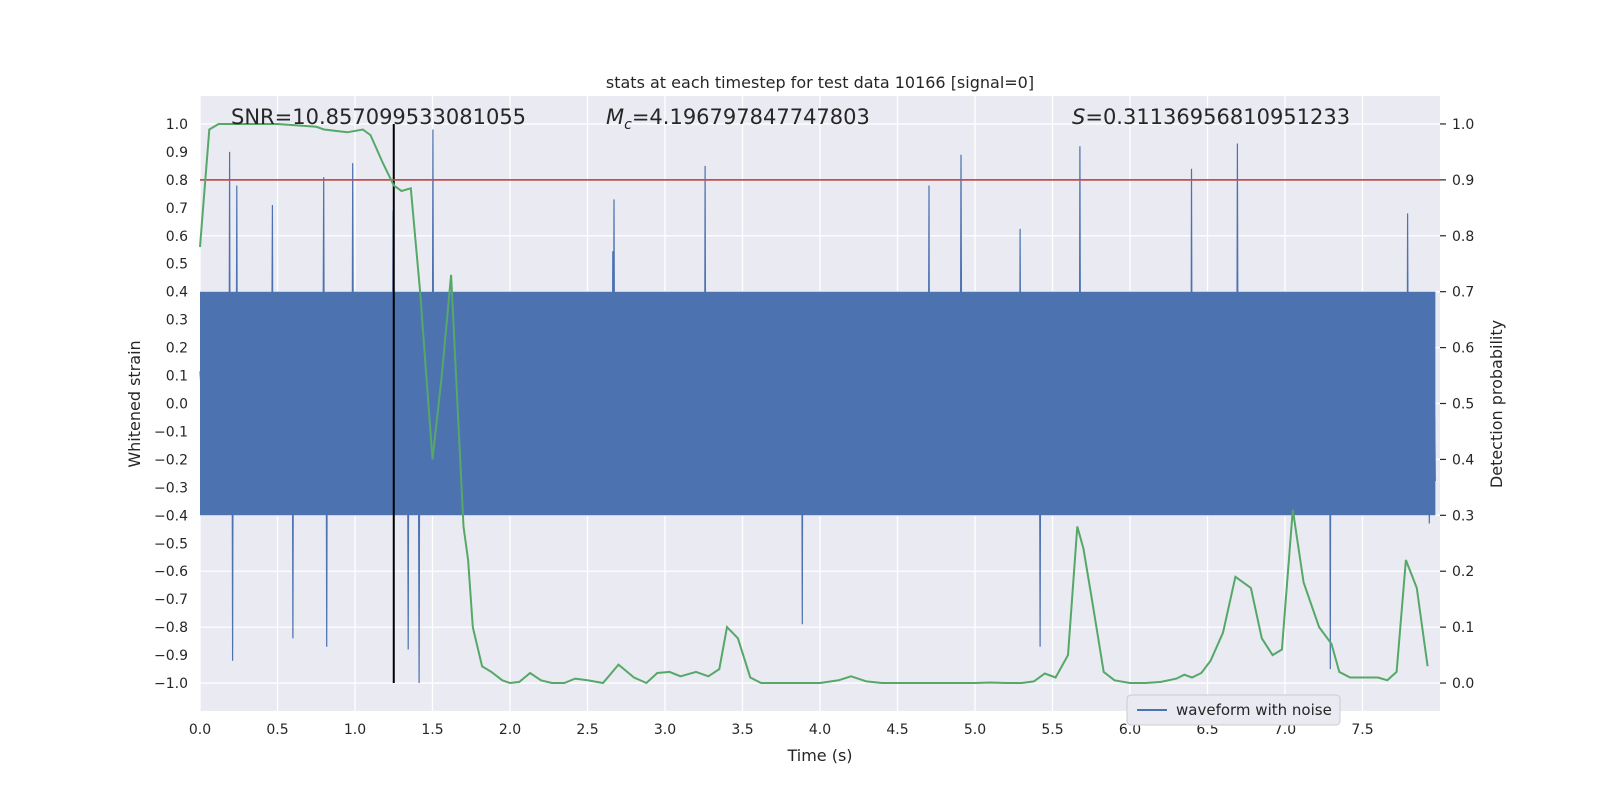  What do you see at coordinates (615, 117) in the screenshot?
I see `chirp-mass-symbol: M` at bounding box center [615, 117].